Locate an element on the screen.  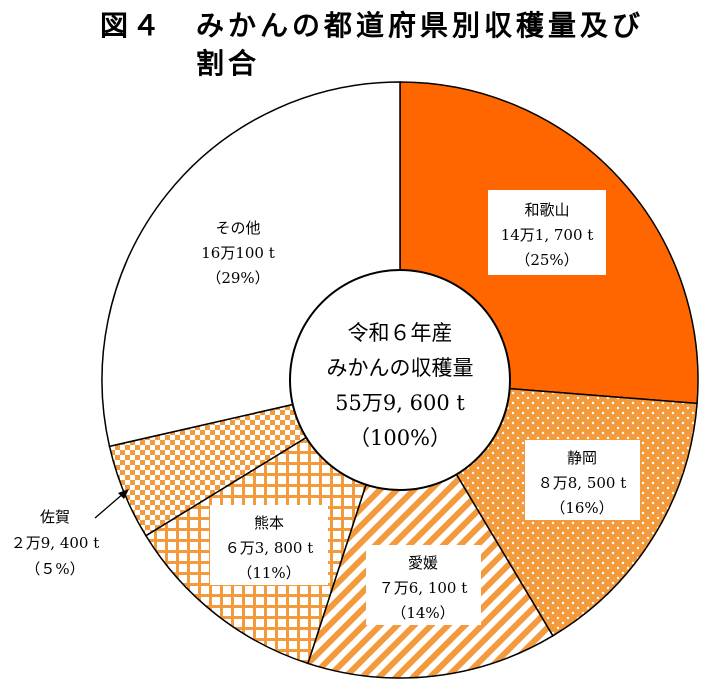
label-wakayama-amount: 14万1, 700 t is located at coordinates (547, 235).